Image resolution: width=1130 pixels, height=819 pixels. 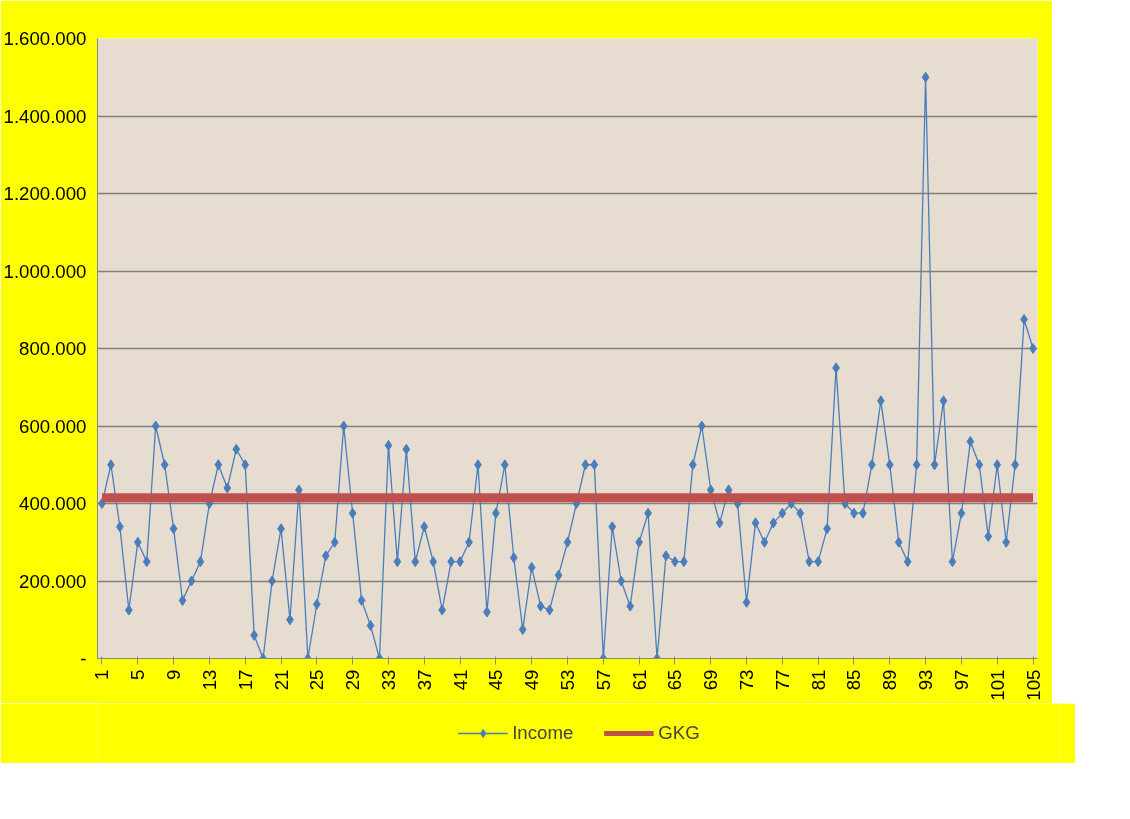 I want to click on x-tick-label: 21, so click(x=281, y=680).